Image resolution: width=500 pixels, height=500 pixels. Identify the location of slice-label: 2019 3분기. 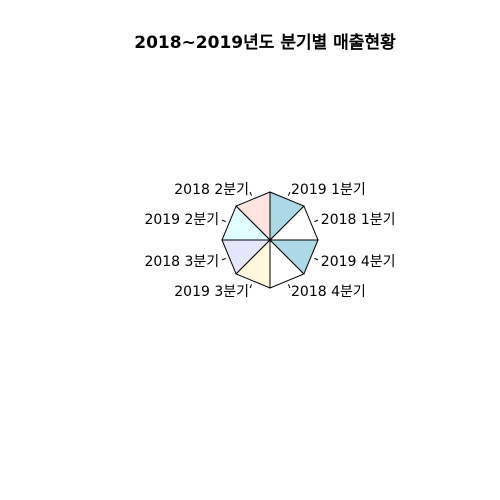
(211, 292).